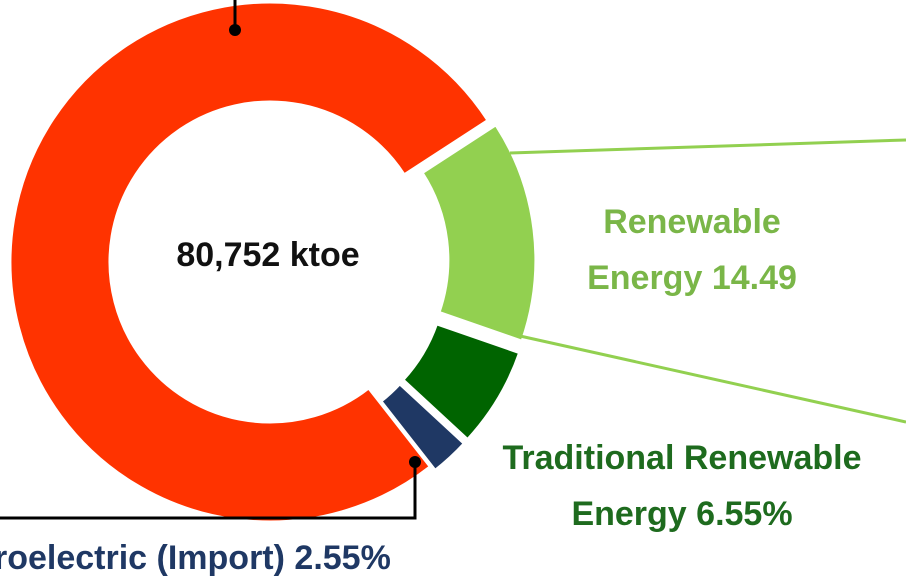  Describe the element at coordinates (268, 255) in the screenshot. I see `center-label: 80,752 ktoe` at that location.